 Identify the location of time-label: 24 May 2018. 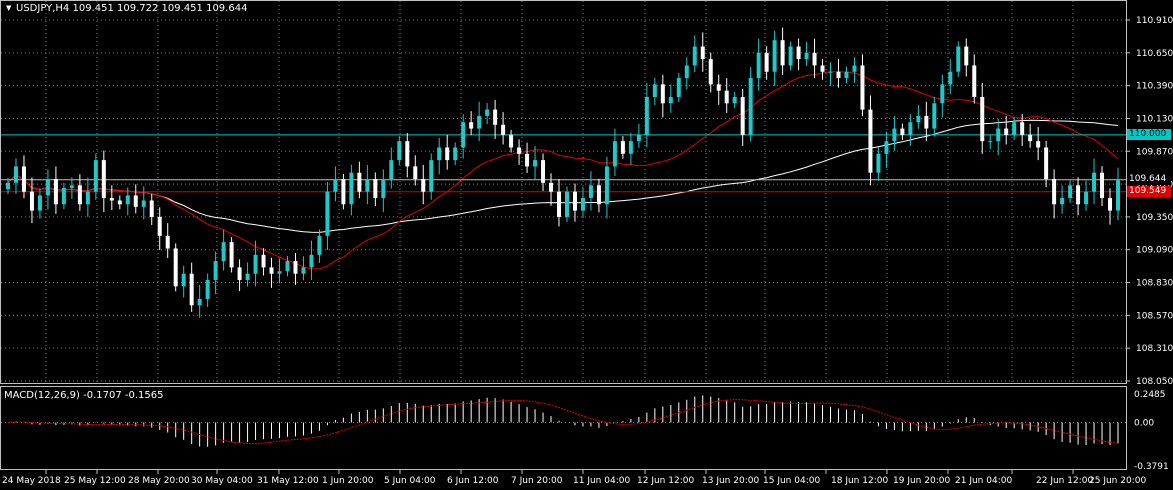
(31, 481).